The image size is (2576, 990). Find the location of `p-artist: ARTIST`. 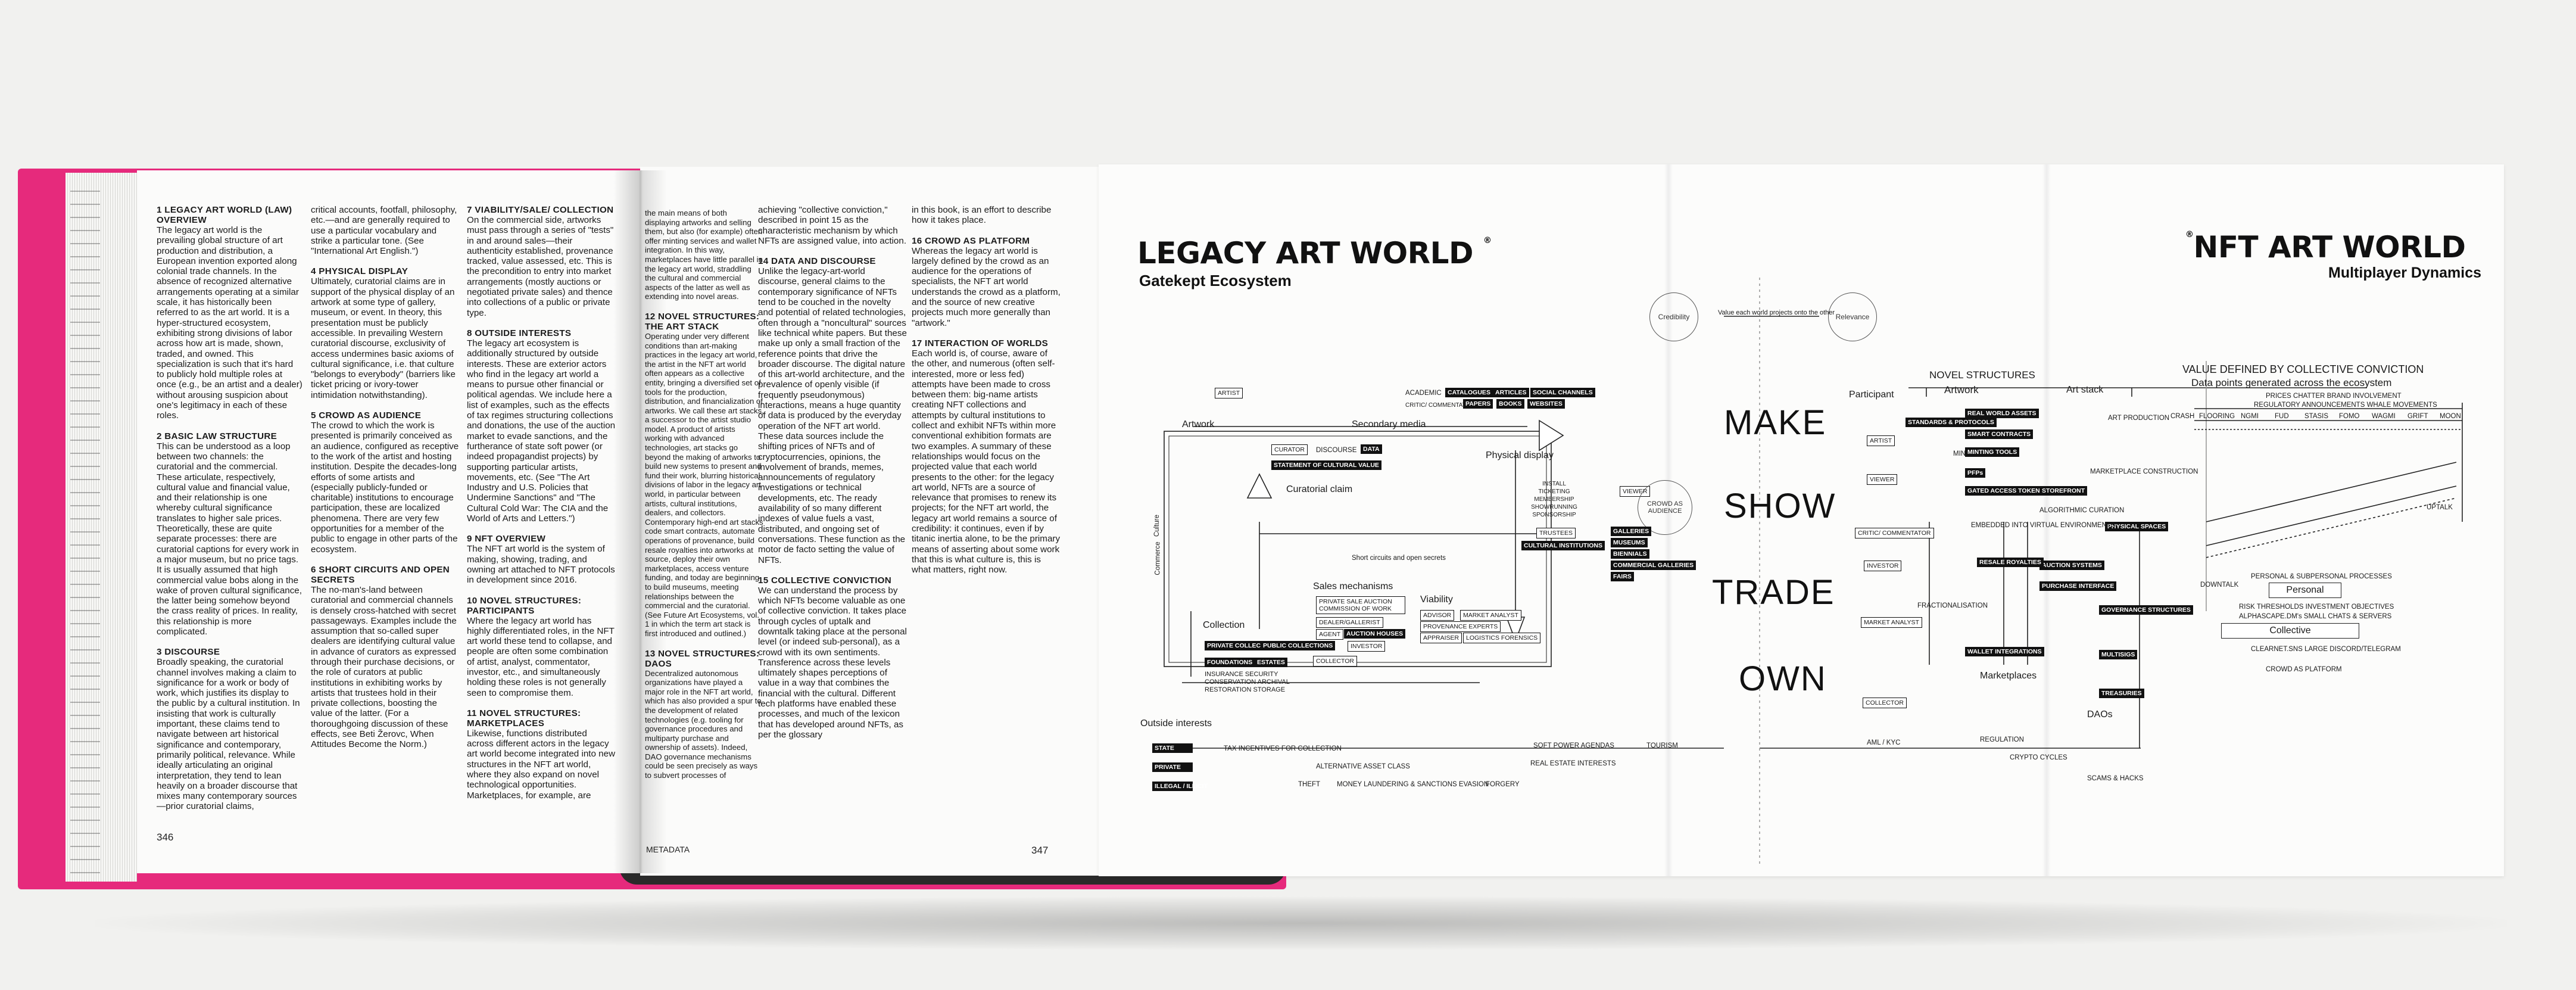

p-artist: ARTIST is located at coordinates (1881, 440).